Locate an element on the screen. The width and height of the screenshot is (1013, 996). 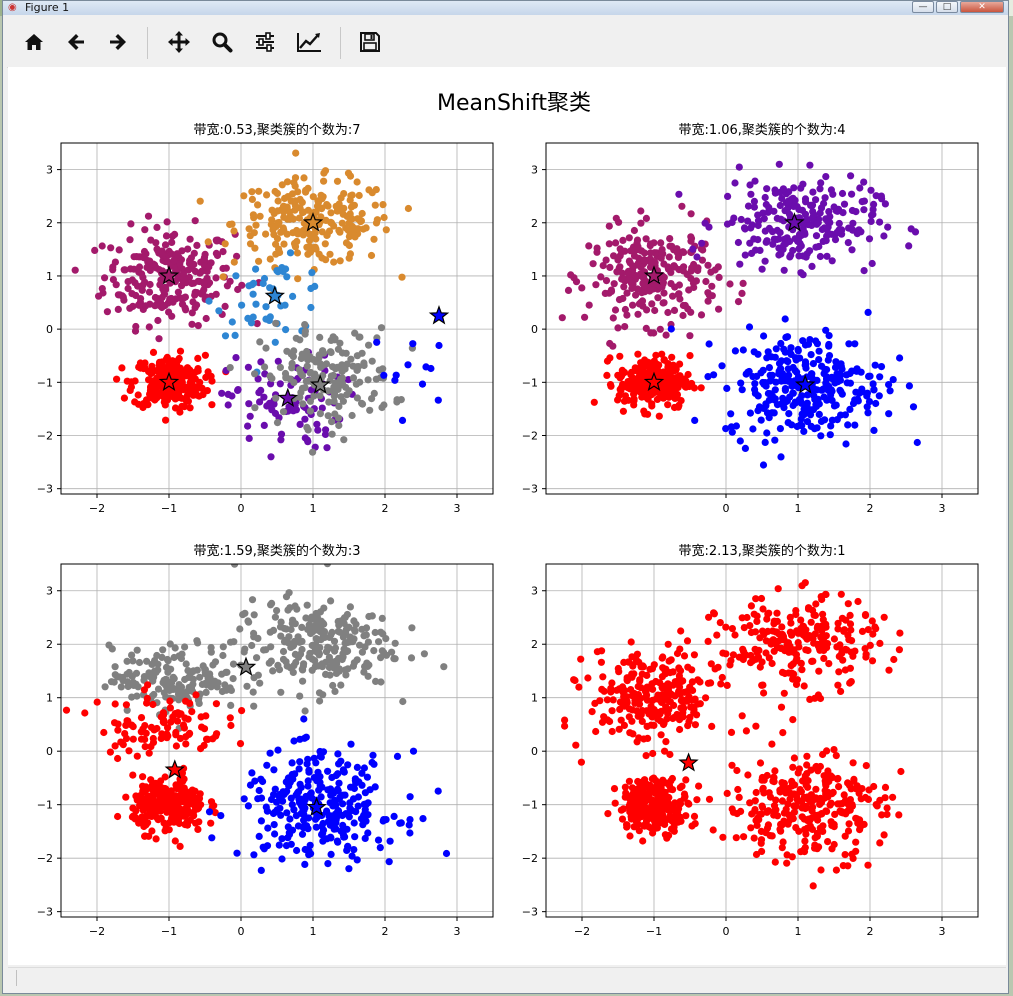
configure-subplots-button is located at coordinates (265, 42).